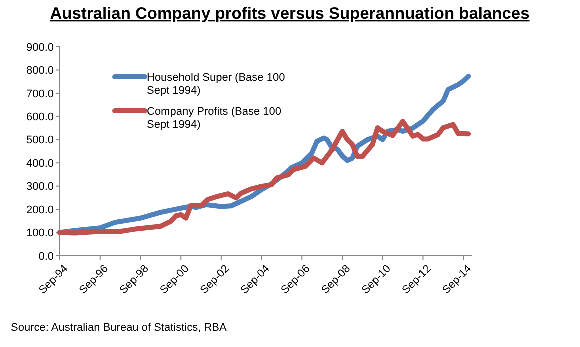 The height and width of the screenshot is (347, 580). Describe the element at coordinates (46, 256) in the screenshot. I see `y-tick-label: 0.0` at that location.